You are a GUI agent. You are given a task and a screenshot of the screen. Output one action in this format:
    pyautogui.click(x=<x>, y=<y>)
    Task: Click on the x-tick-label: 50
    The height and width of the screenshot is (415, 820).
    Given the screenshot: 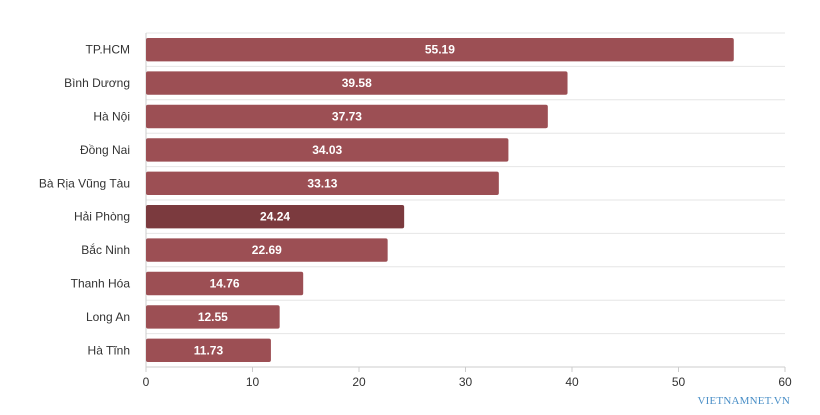 What is the action you would take?
    pyautogui.click(x=679, y=382)
    